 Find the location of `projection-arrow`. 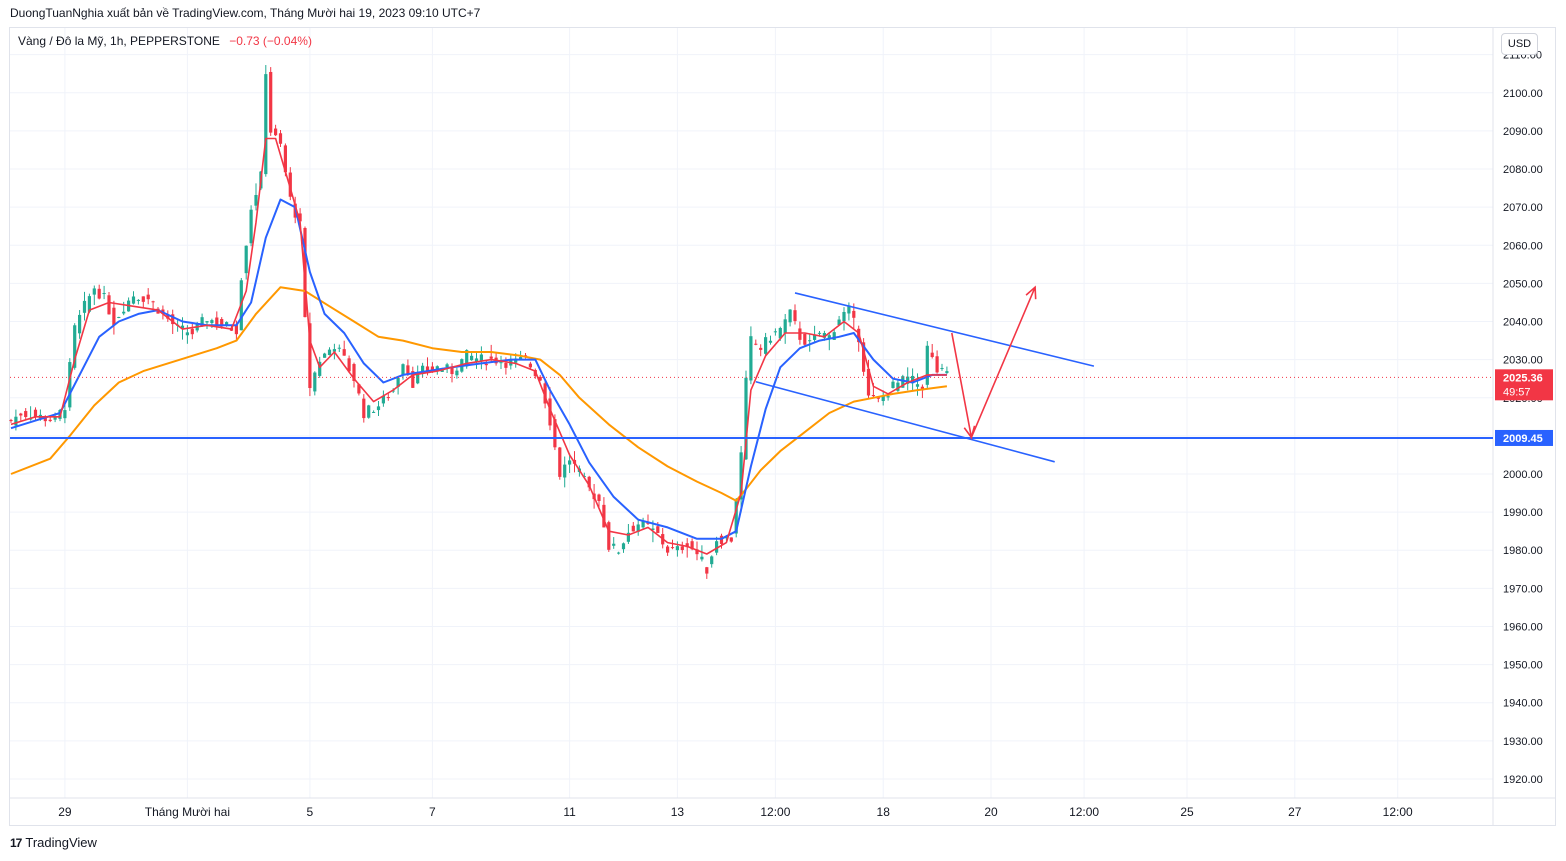

projection-arrow is located at coordinates (994, 363).